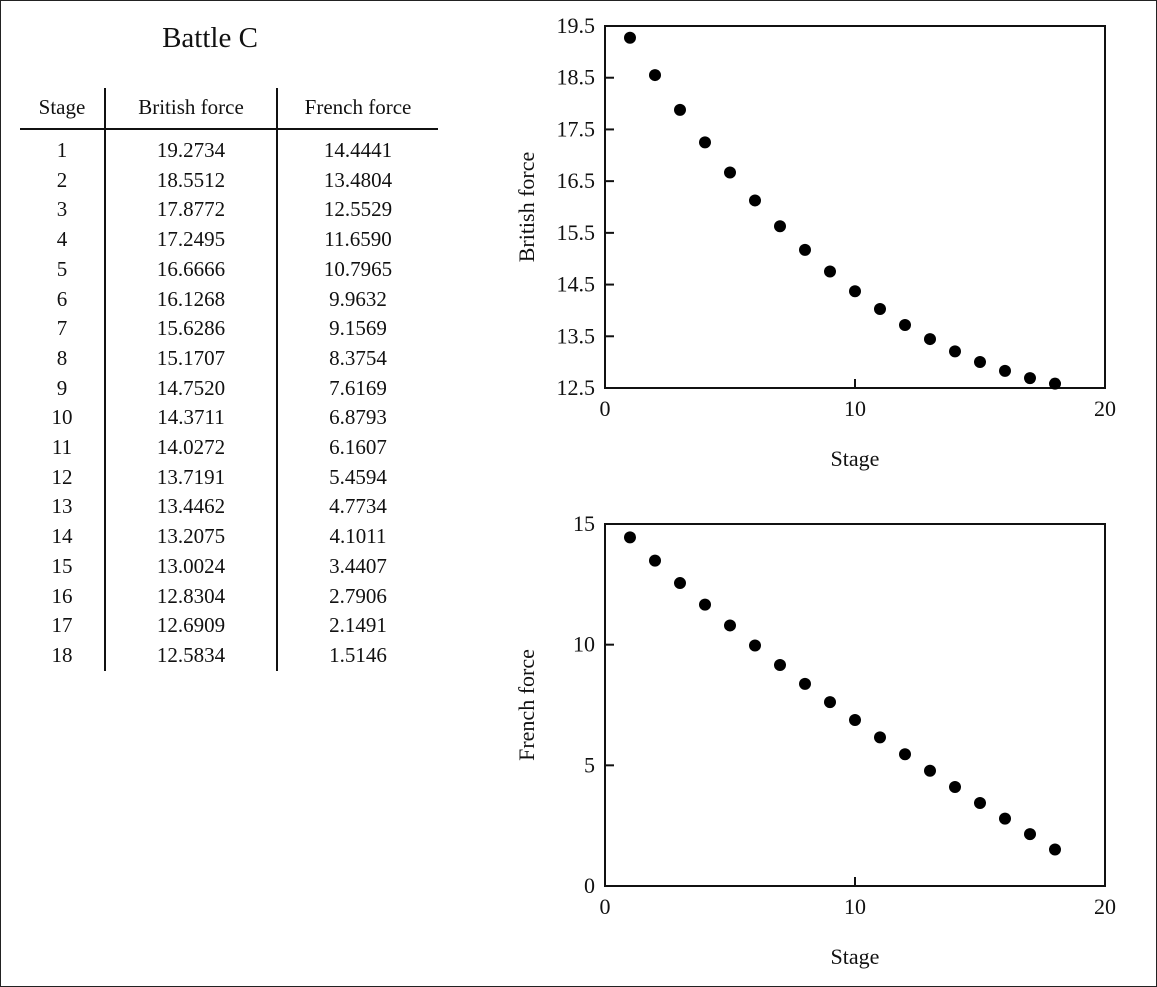 The height and width of the screenshot is (987, 1157). I want to click on y-axis-label: British force, so click(526, 207).